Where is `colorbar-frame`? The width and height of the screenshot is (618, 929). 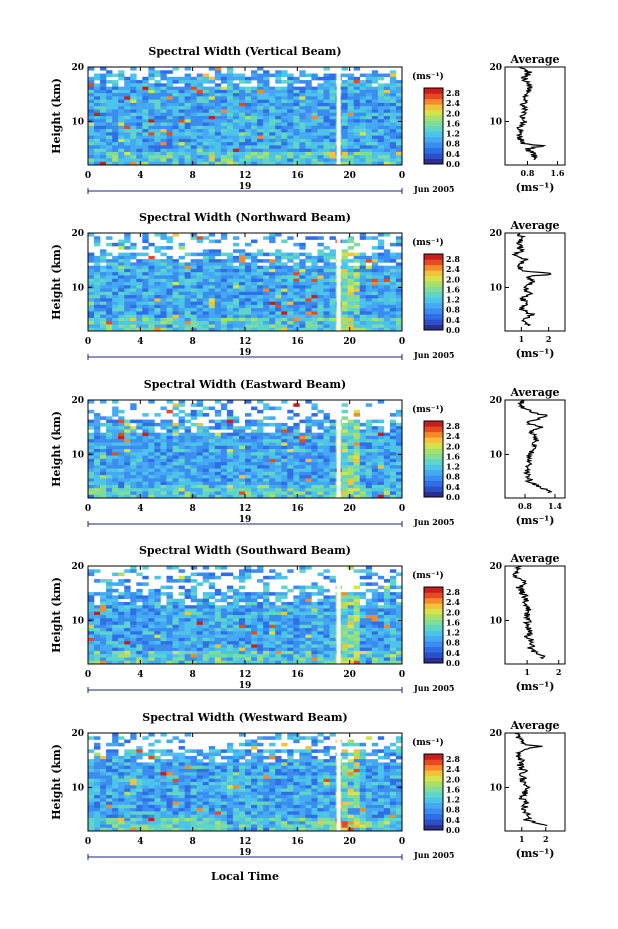 colorbar-frame is located at coordinates (433, 459).